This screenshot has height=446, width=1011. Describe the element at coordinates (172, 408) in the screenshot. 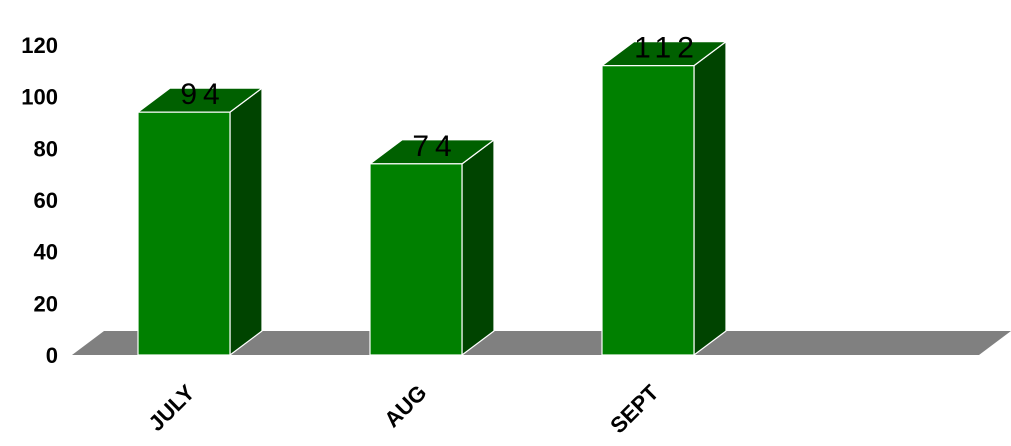

I see `x-tick-label: JULY` at that location.